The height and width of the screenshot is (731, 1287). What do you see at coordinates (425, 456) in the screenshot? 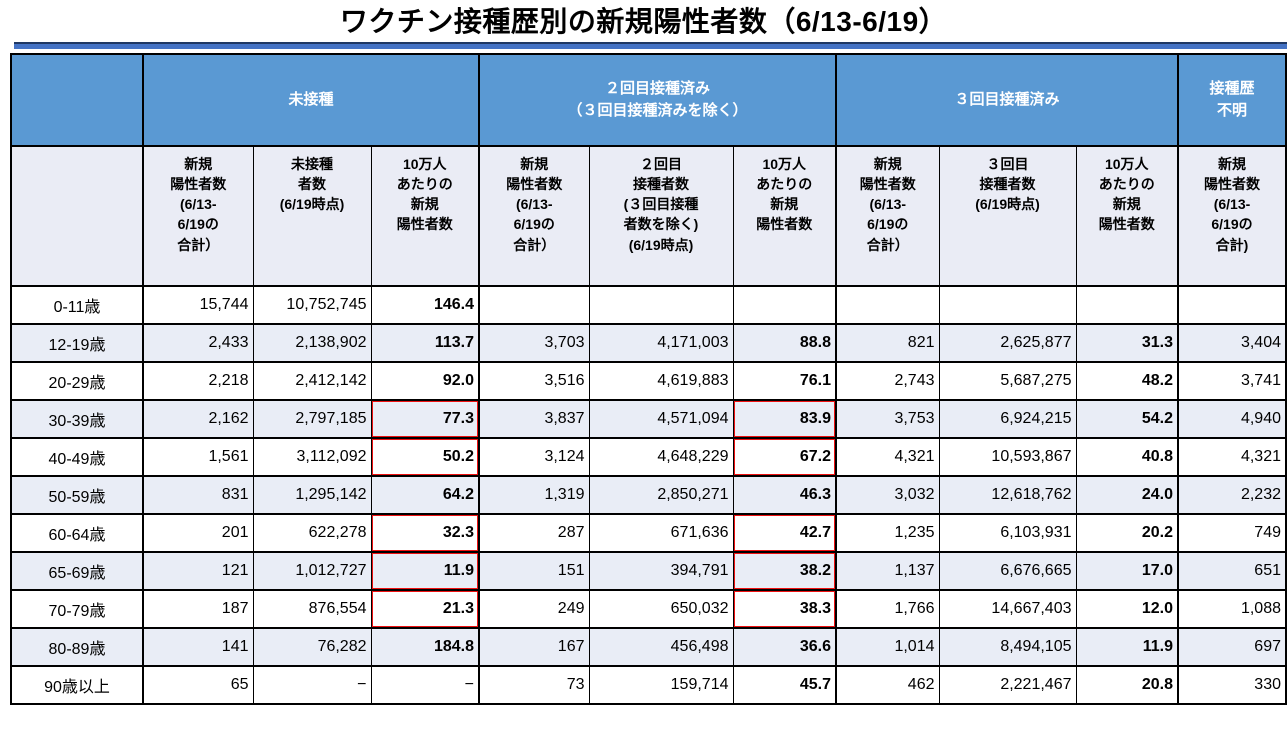
I see `highlighted-value-cell: 50.2` at bounding box center [425, 456].